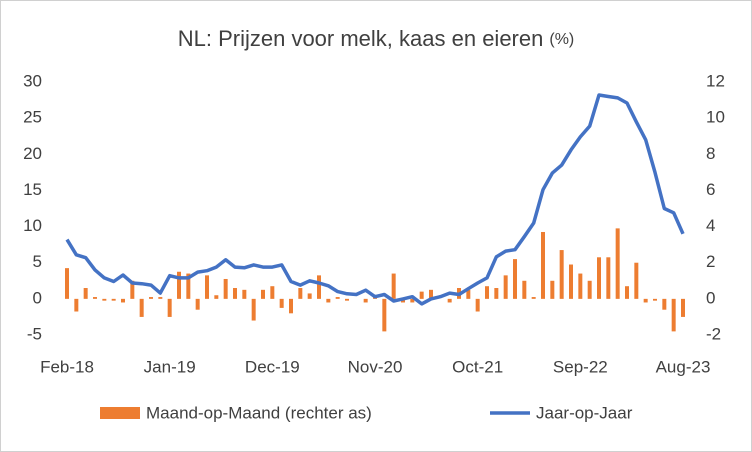  Describe the element at coordinates (272, 366) in the screenshot. I see `x-tick-label: Dec-19` at that location.